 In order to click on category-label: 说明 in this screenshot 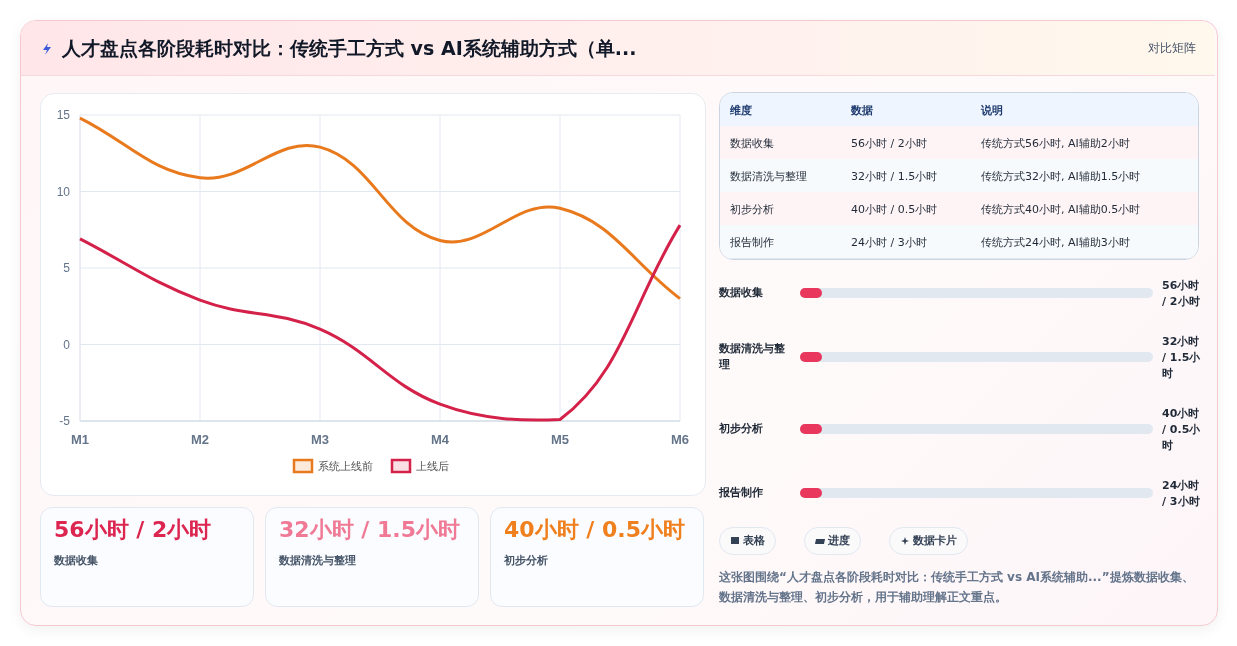, I will do `click(992, 110)`.